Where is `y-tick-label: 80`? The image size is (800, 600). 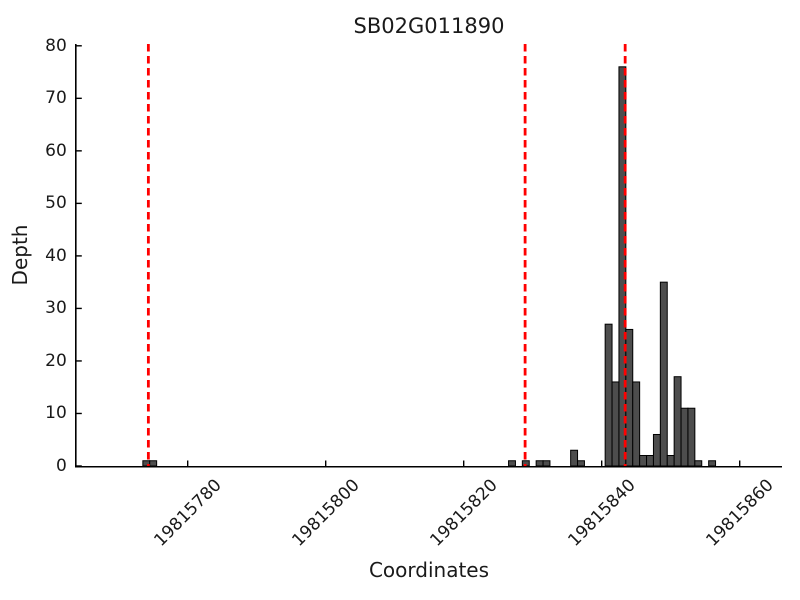
y-tick-label: 80 is located at coordinates (56, 45).